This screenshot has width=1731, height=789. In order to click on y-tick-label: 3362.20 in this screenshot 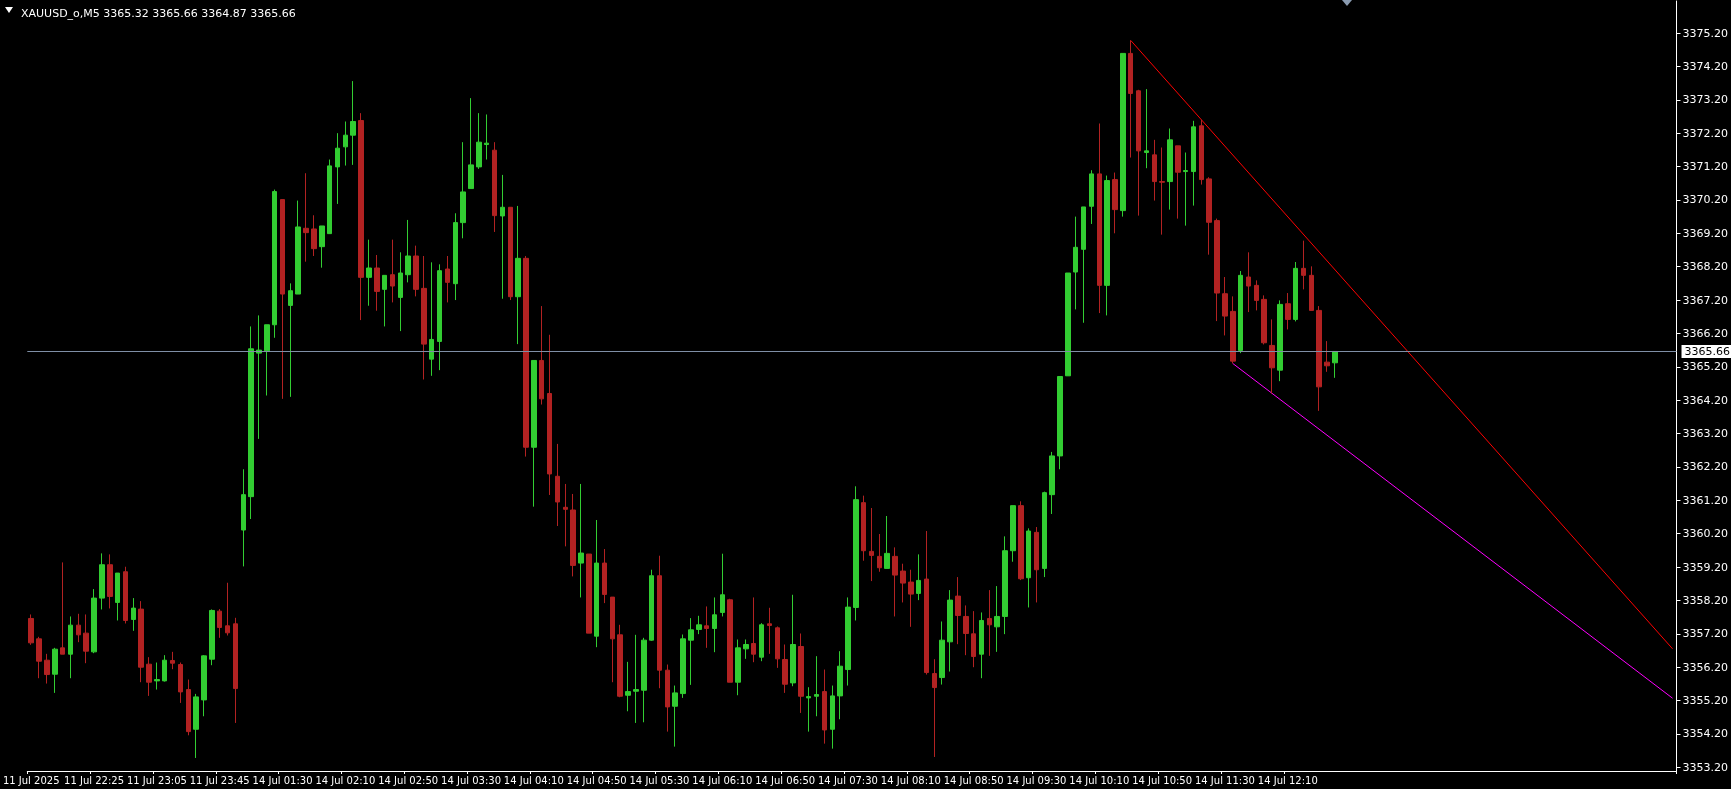, I will do `click(1705, 467)`.